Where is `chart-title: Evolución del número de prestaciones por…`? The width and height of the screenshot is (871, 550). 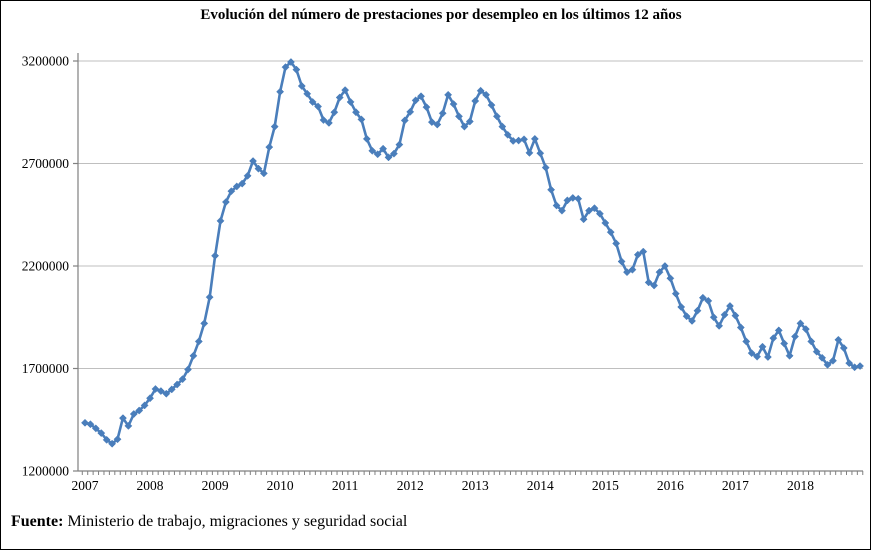 chart-title: Evolución del número de prestaciones por… is located at coordinates (441, 15).